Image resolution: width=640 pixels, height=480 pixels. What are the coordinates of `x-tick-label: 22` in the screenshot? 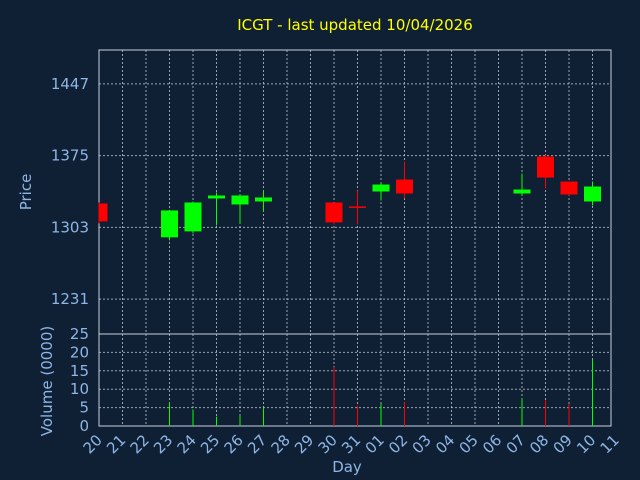 It's located at (140, 444).